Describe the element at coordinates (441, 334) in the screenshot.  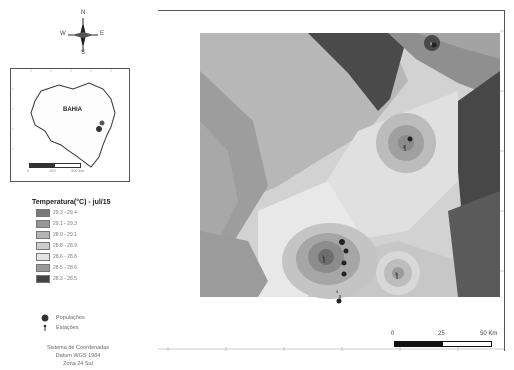
I see `scalebar-25: 25` at that location.